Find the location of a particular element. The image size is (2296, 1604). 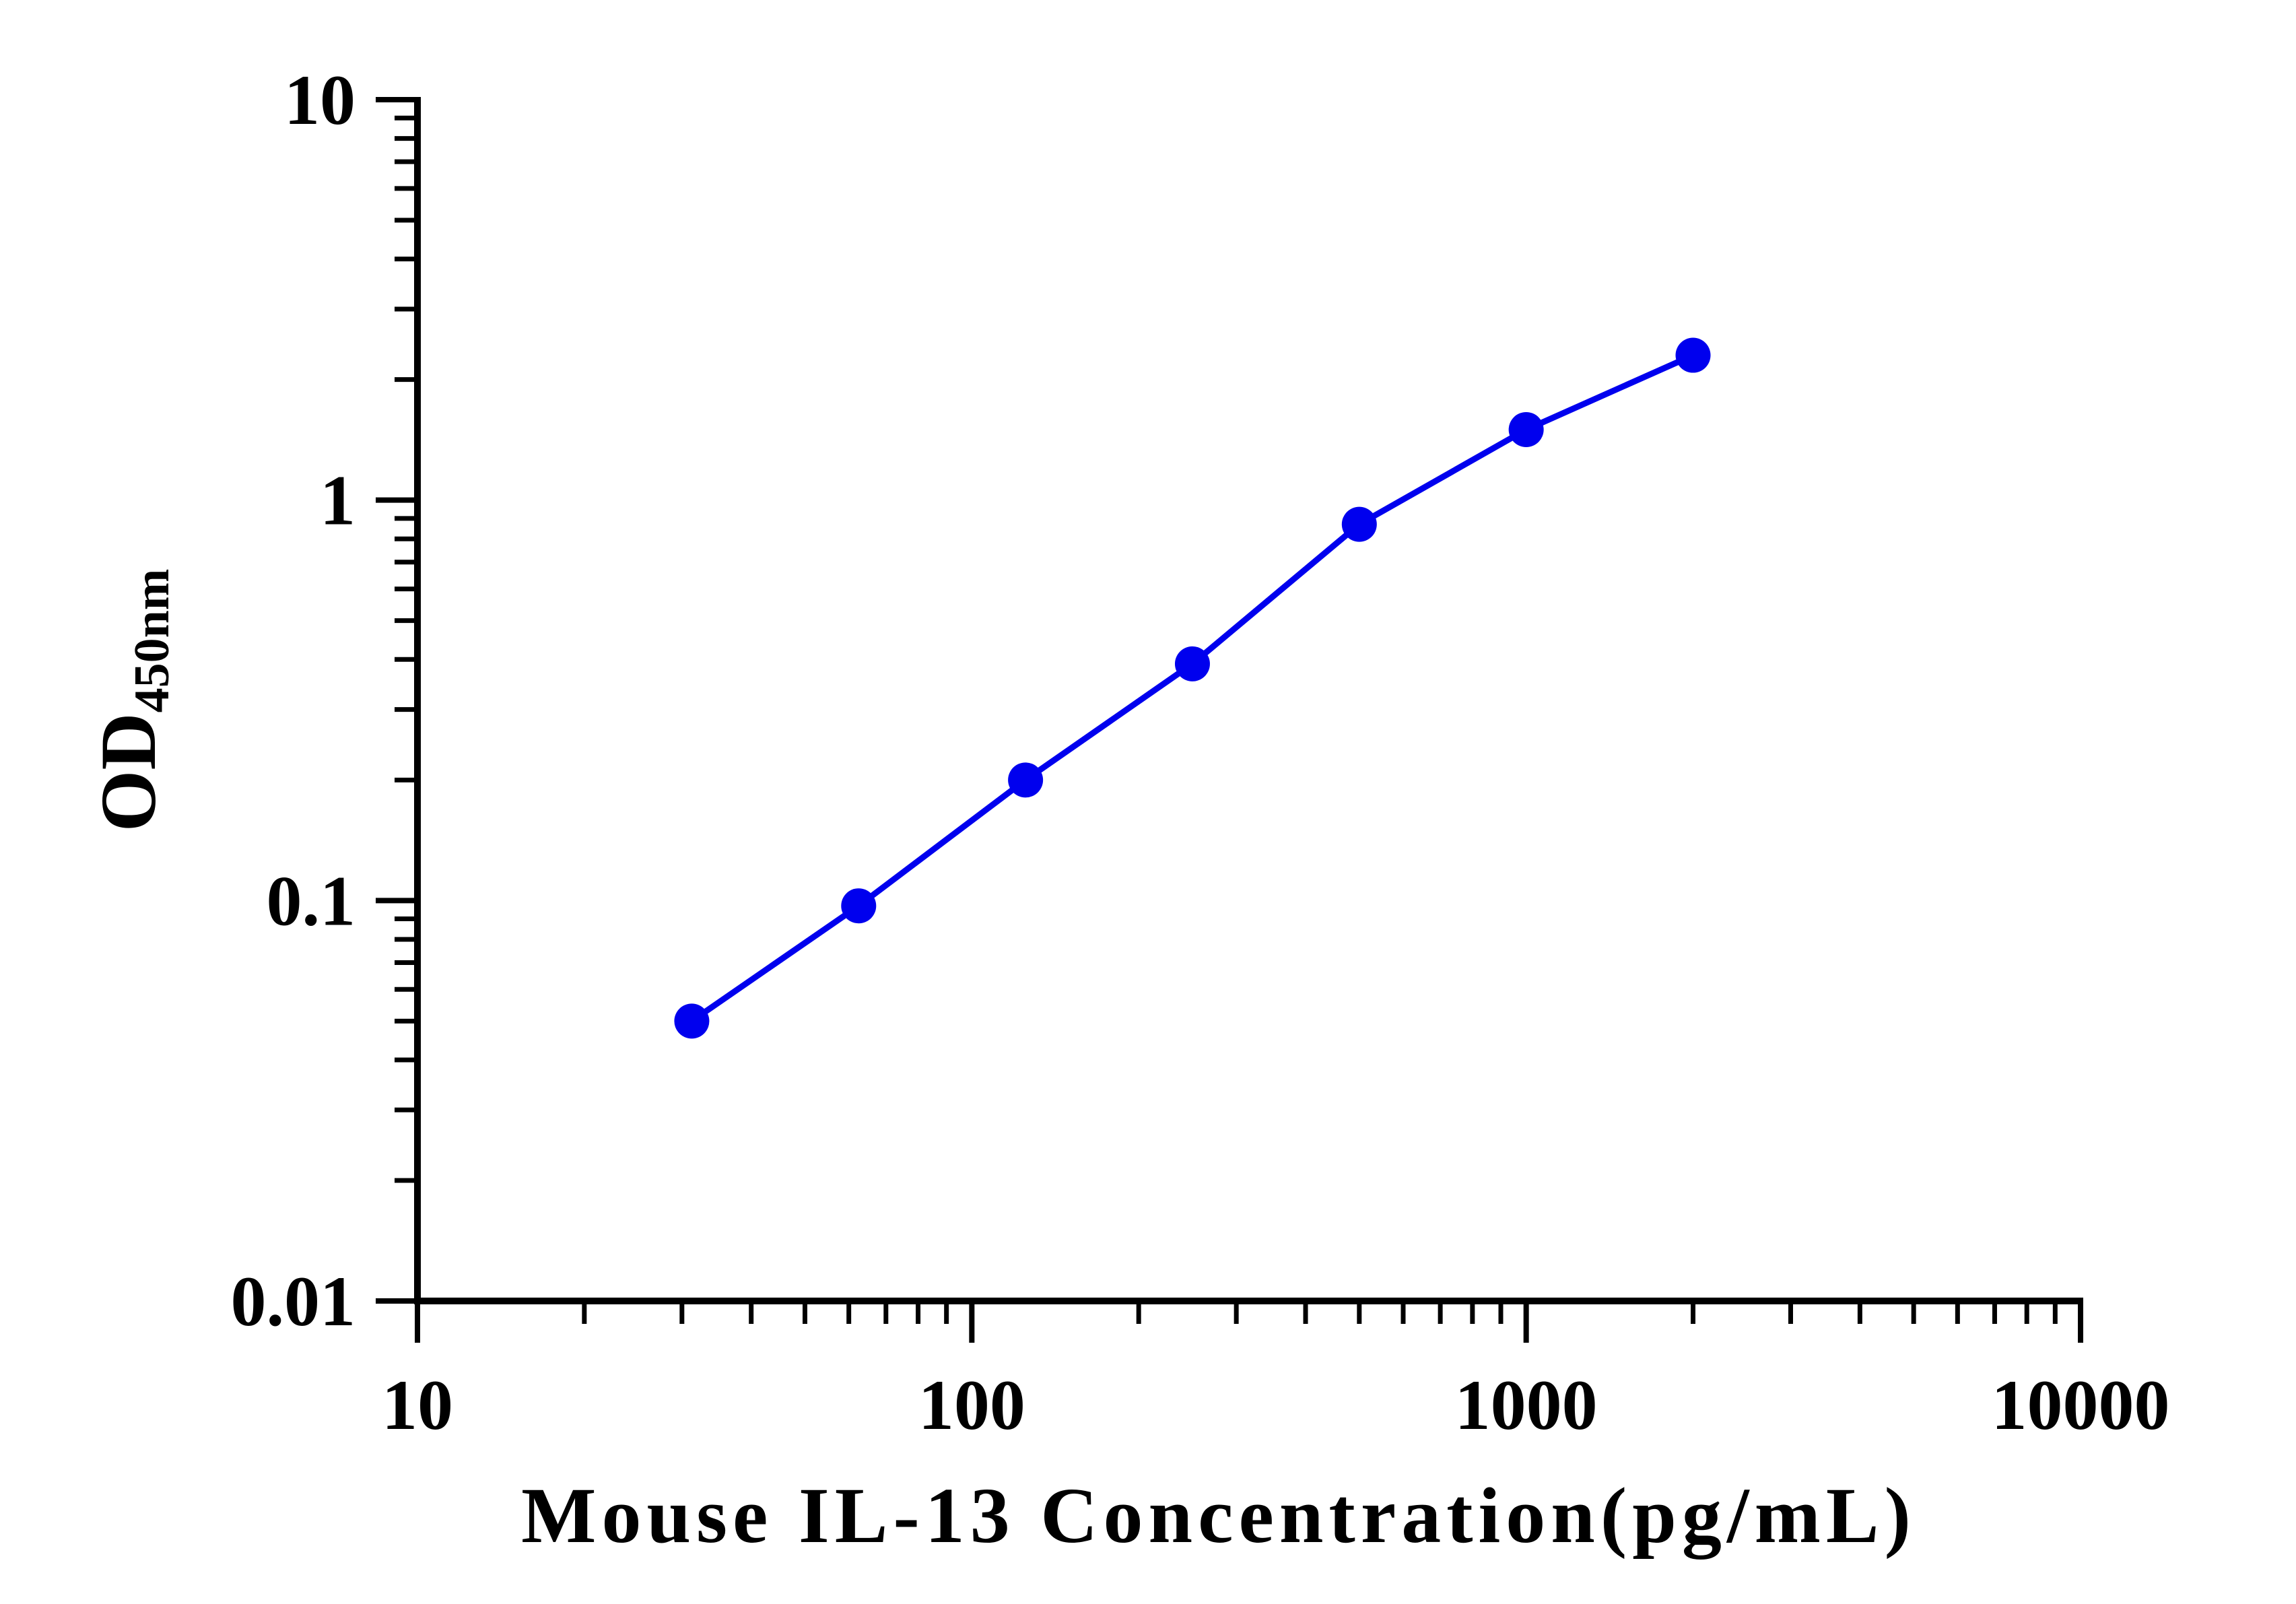

y-tick-label: 10 is located at coordinates (320, 100).